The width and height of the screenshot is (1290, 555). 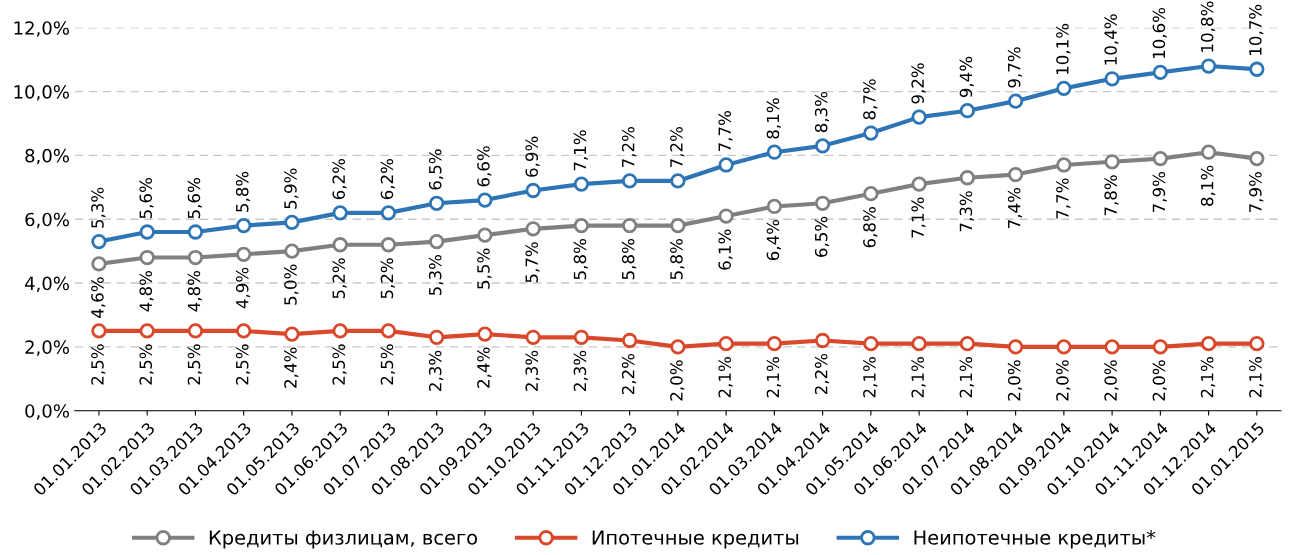 I want to click on data-label: 5,5%, so click(x=484, y=268).